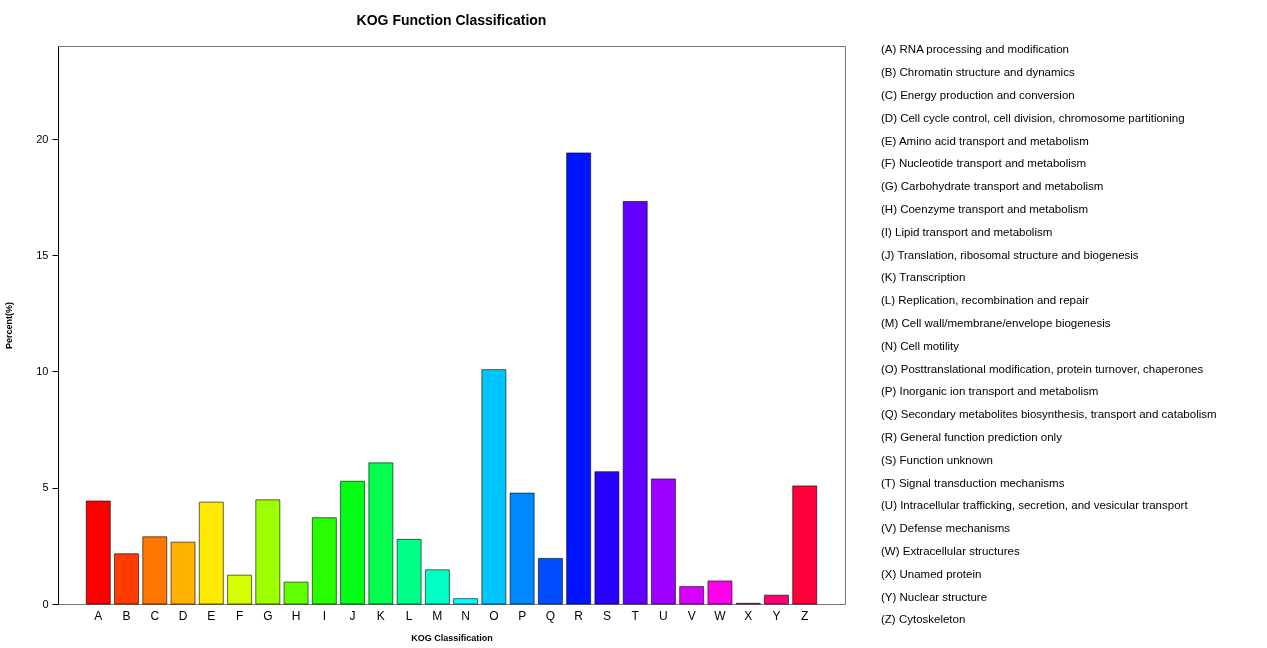 The height and width of the screenshot is (648, 1267). I want to click on text: (N) Cell motility, so click(920, 345).